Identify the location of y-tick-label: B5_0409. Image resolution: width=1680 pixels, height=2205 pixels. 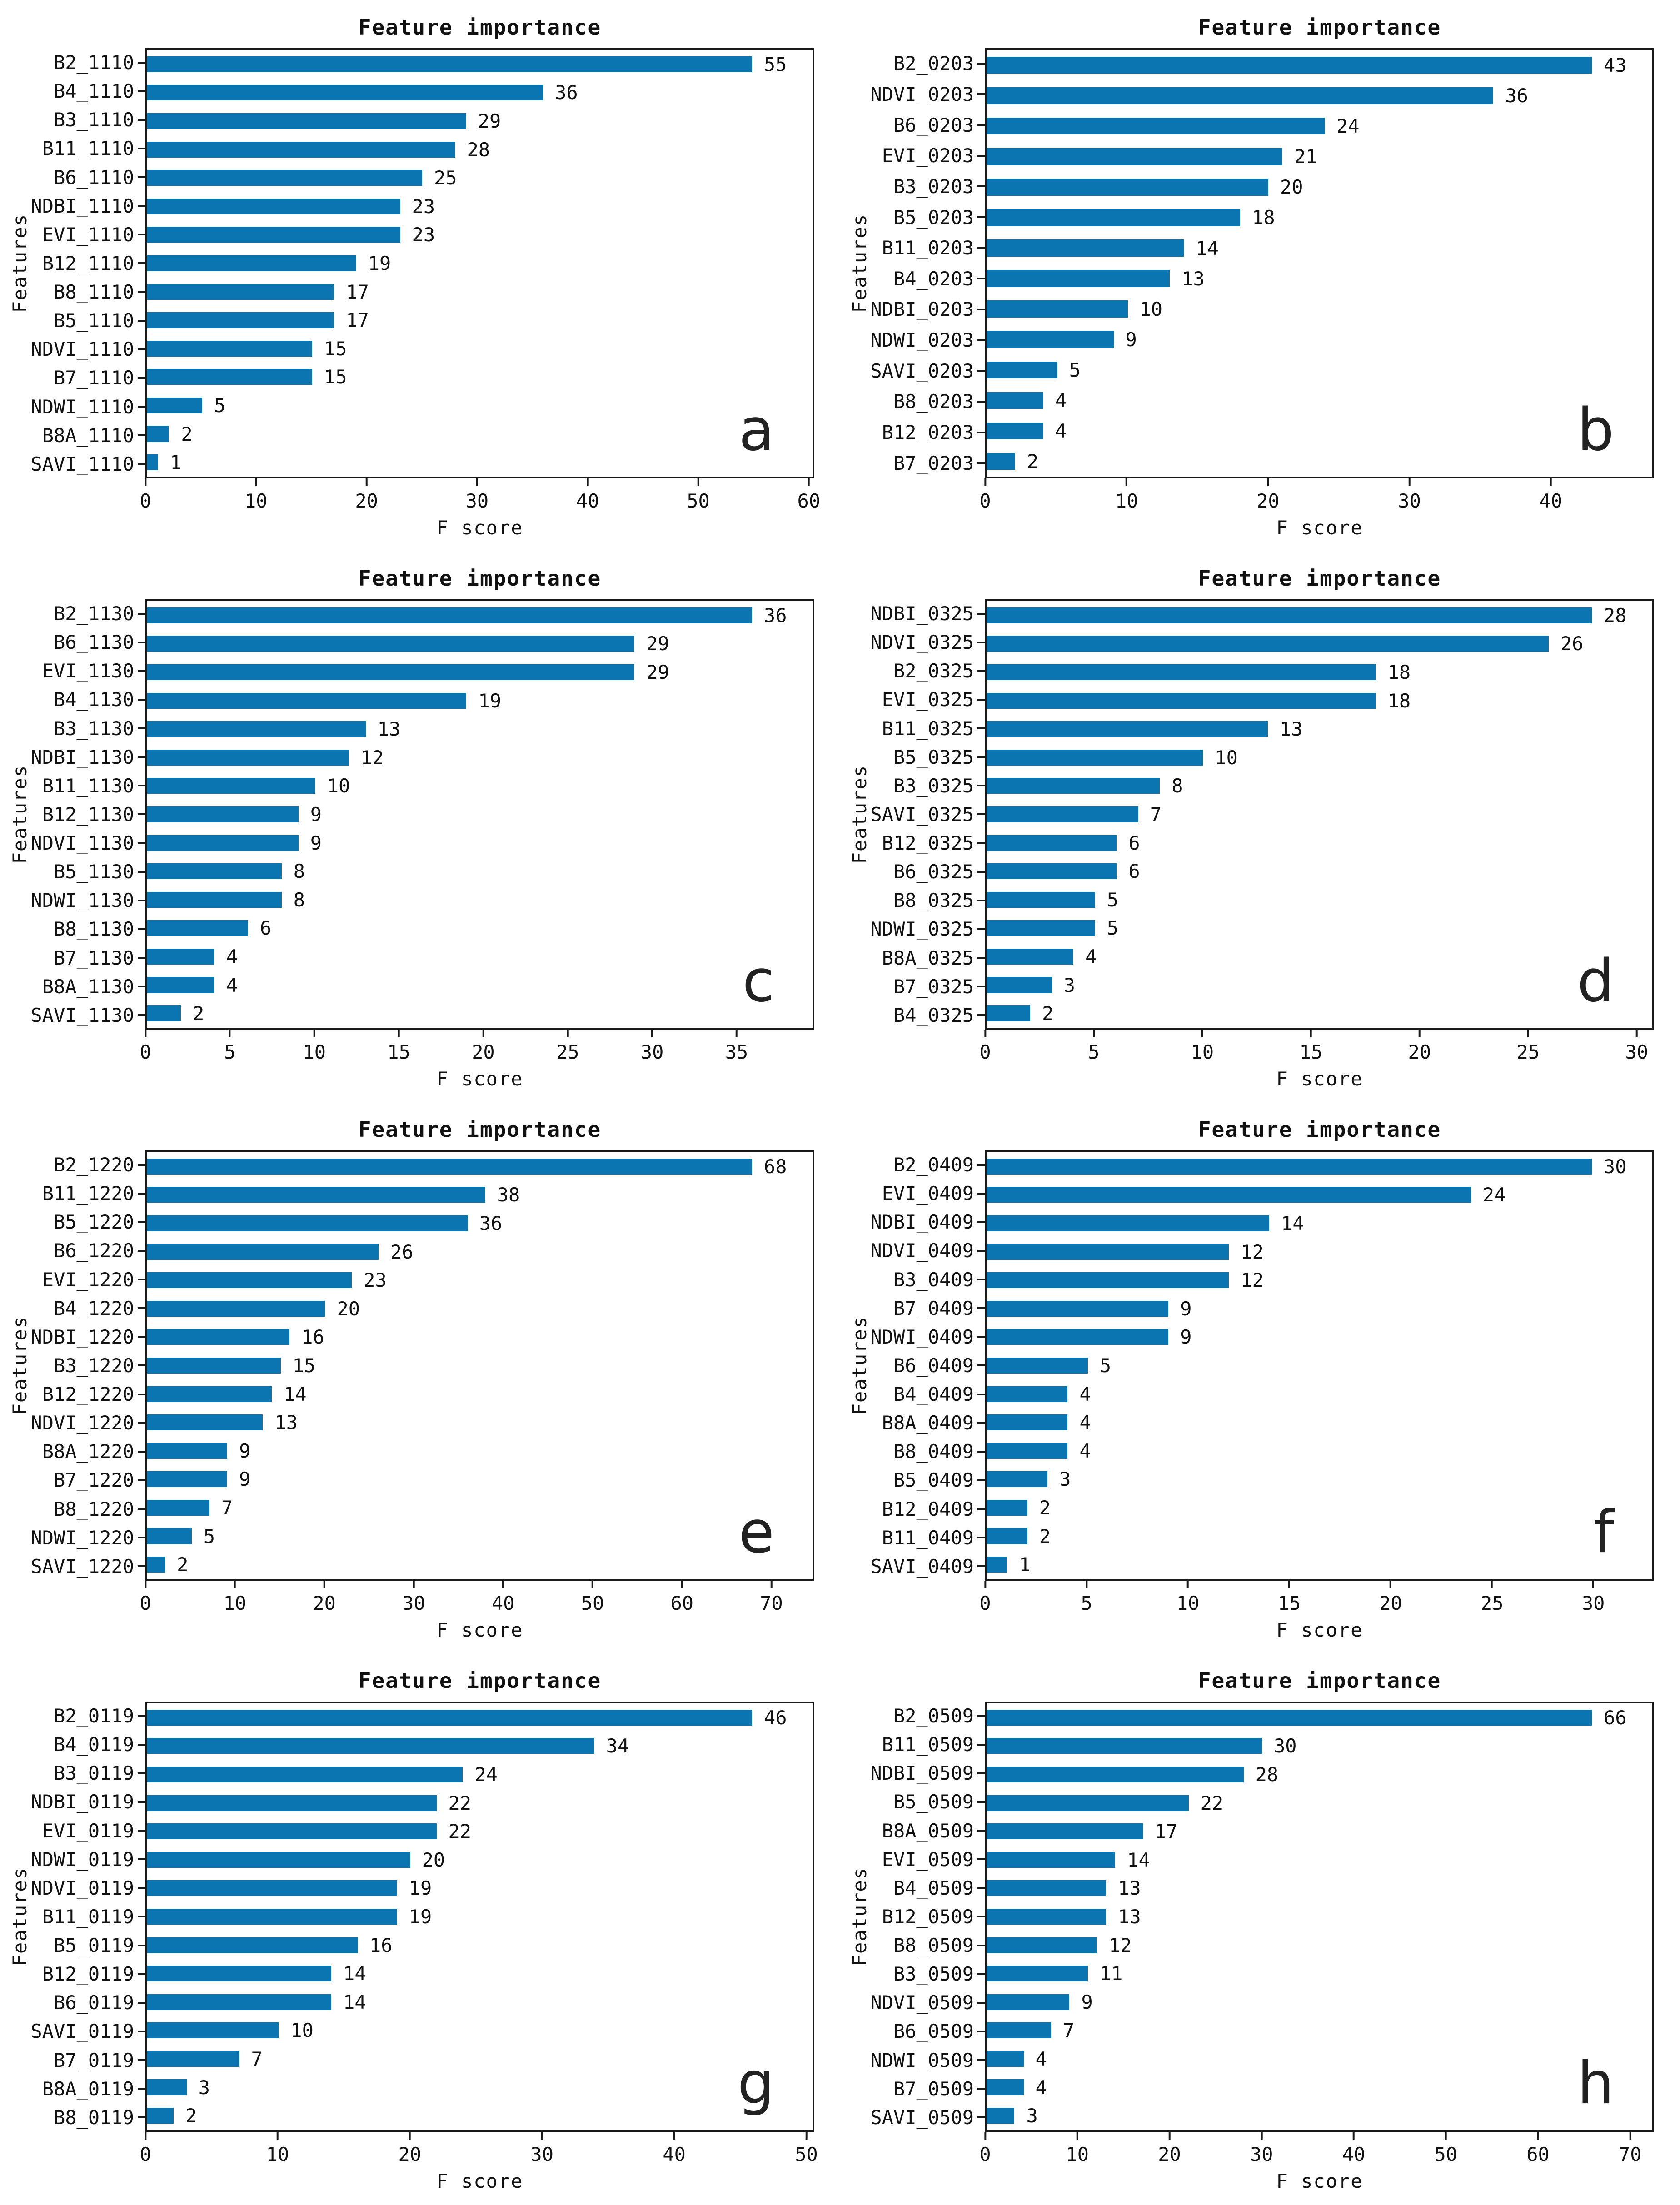
(933, 1480).